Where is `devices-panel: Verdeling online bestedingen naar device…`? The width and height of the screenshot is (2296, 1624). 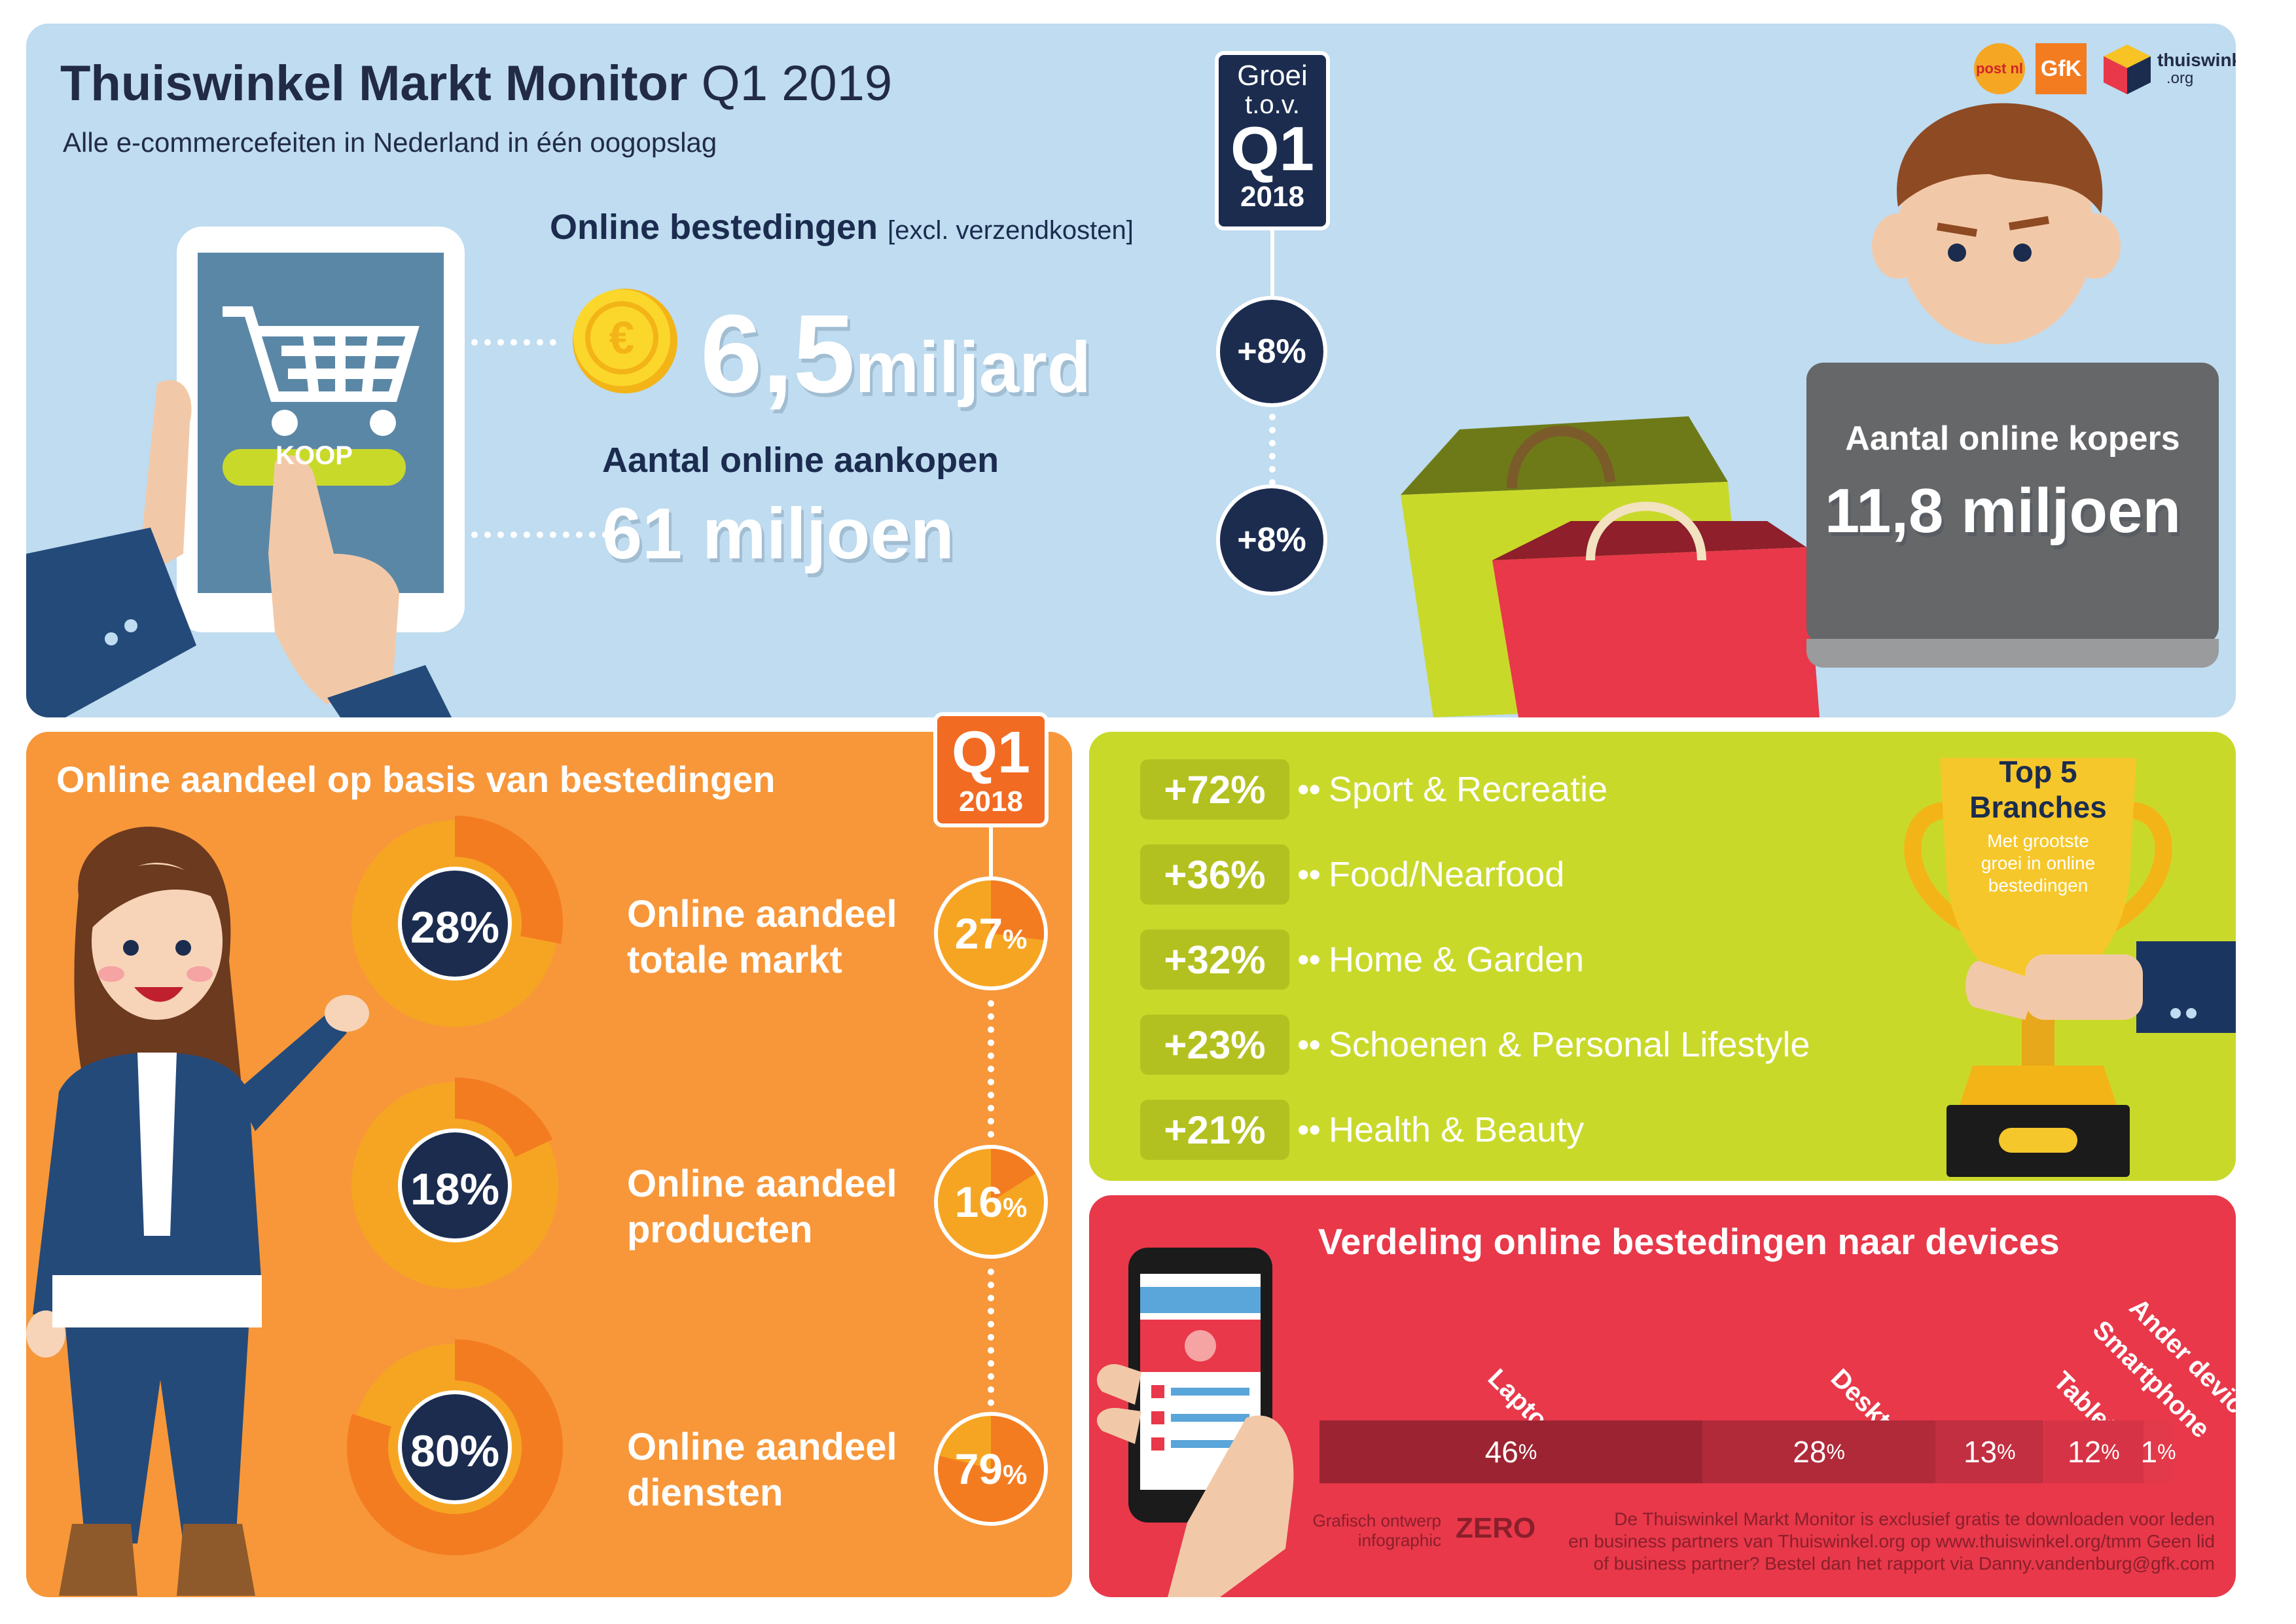
devices-panel: Verdeling online bestedingen naar device… is located at coordinates (1662, 1396).